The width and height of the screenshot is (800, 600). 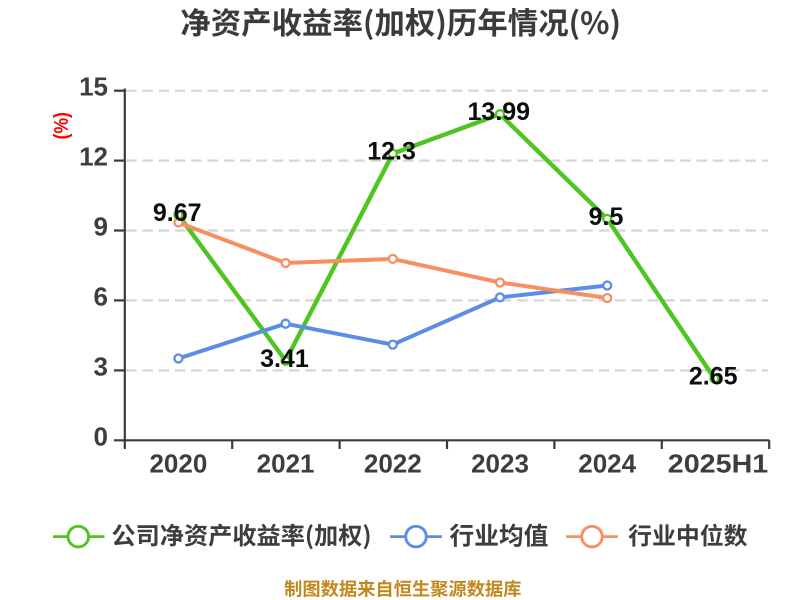 What do you see at coordinates (718, 464) in the screenshot?
I see `svg-text: 2025H1` at bounding box center [718, 464].